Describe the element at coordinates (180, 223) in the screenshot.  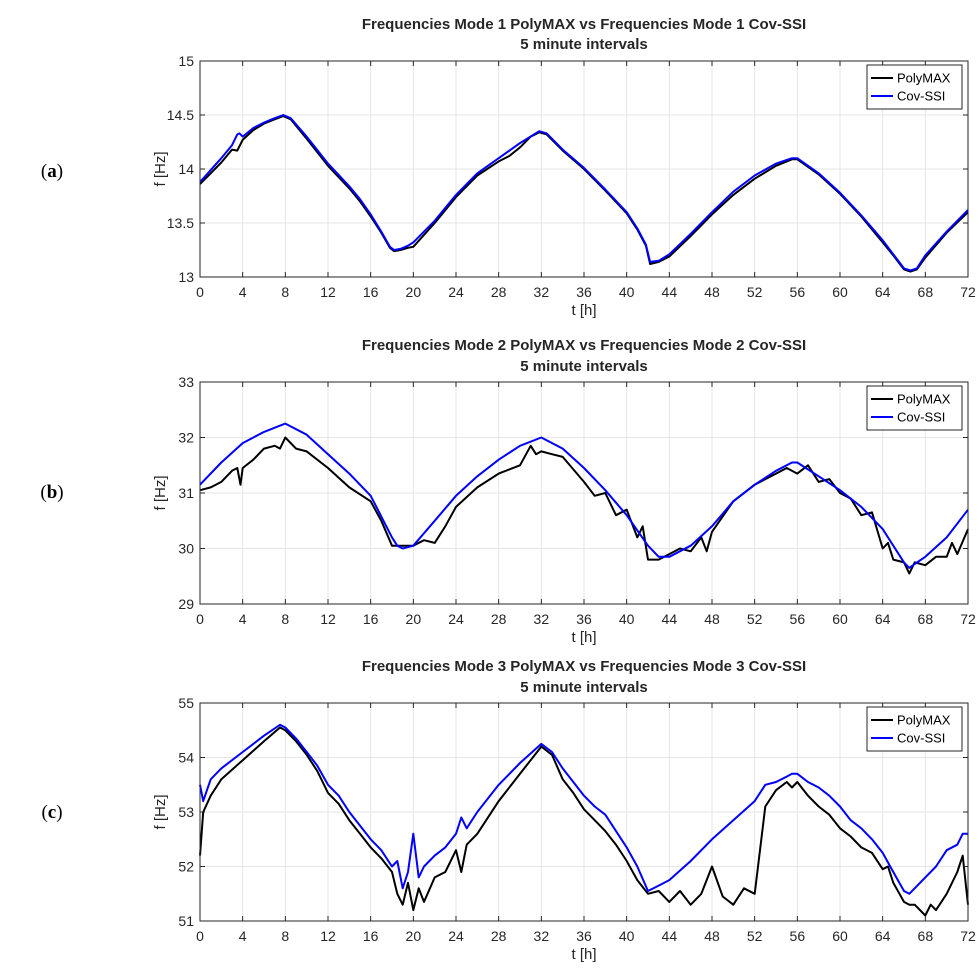
I see `y-tick-label: 13.5` at that location.